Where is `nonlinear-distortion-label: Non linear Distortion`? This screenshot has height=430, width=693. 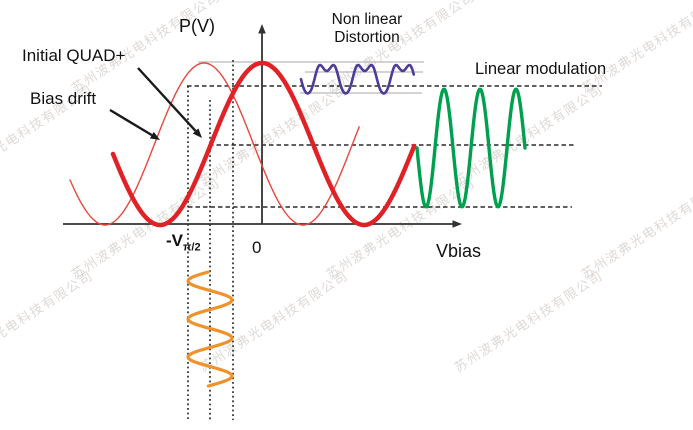 nonlinear-distortion-label: Non linear Distortion is located at coordinates (367, 29).